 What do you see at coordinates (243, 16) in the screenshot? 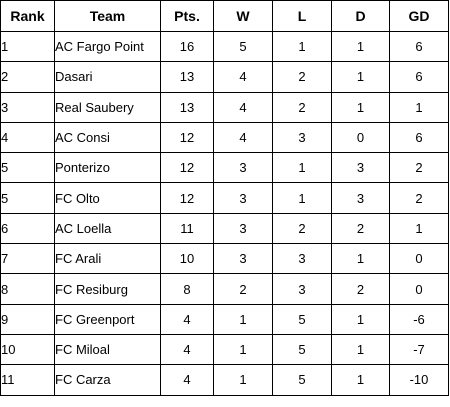
I see `header-wins: W` at bounding box center [243, 16].